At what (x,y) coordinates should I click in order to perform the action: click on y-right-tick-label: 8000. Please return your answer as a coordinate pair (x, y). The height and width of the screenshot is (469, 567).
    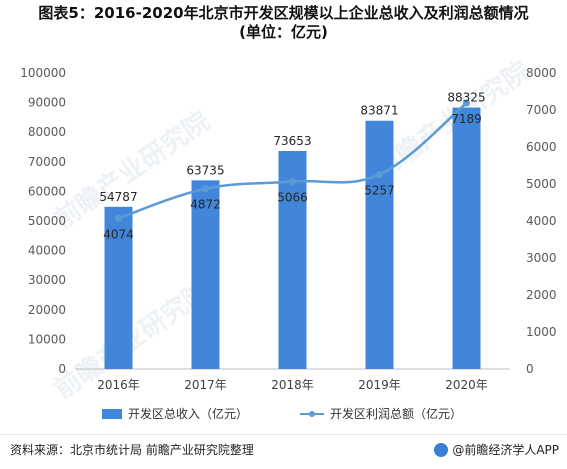
    Looking at the image, I should click on (541, 73).